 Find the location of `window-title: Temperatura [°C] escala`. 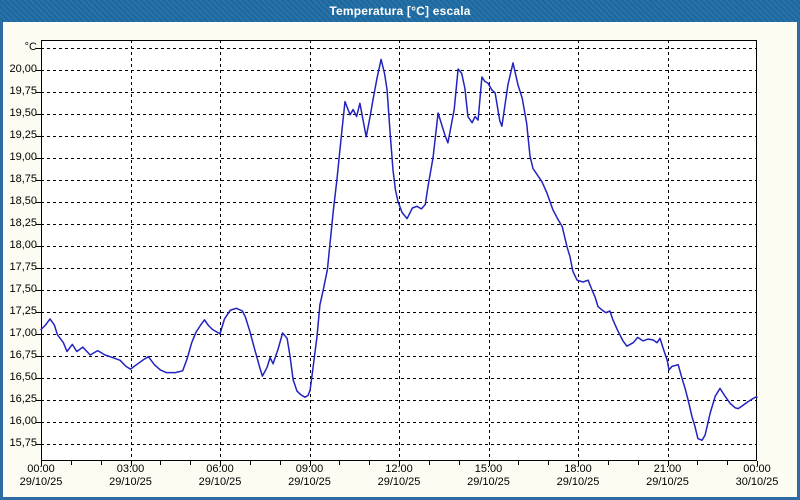

window-title: Temperatura [°C] escala is located at coordinates (400, 11).